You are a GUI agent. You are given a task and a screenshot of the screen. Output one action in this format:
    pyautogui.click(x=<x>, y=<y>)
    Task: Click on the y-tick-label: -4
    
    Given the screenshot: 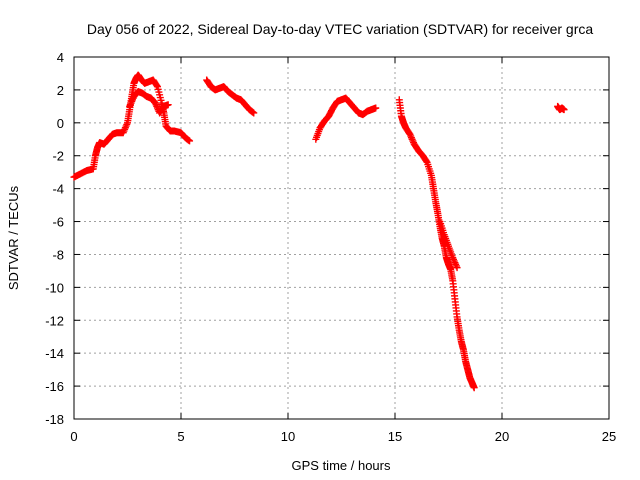 What is the action you would take?
    pyautogui.click(x=58, y=189)
    